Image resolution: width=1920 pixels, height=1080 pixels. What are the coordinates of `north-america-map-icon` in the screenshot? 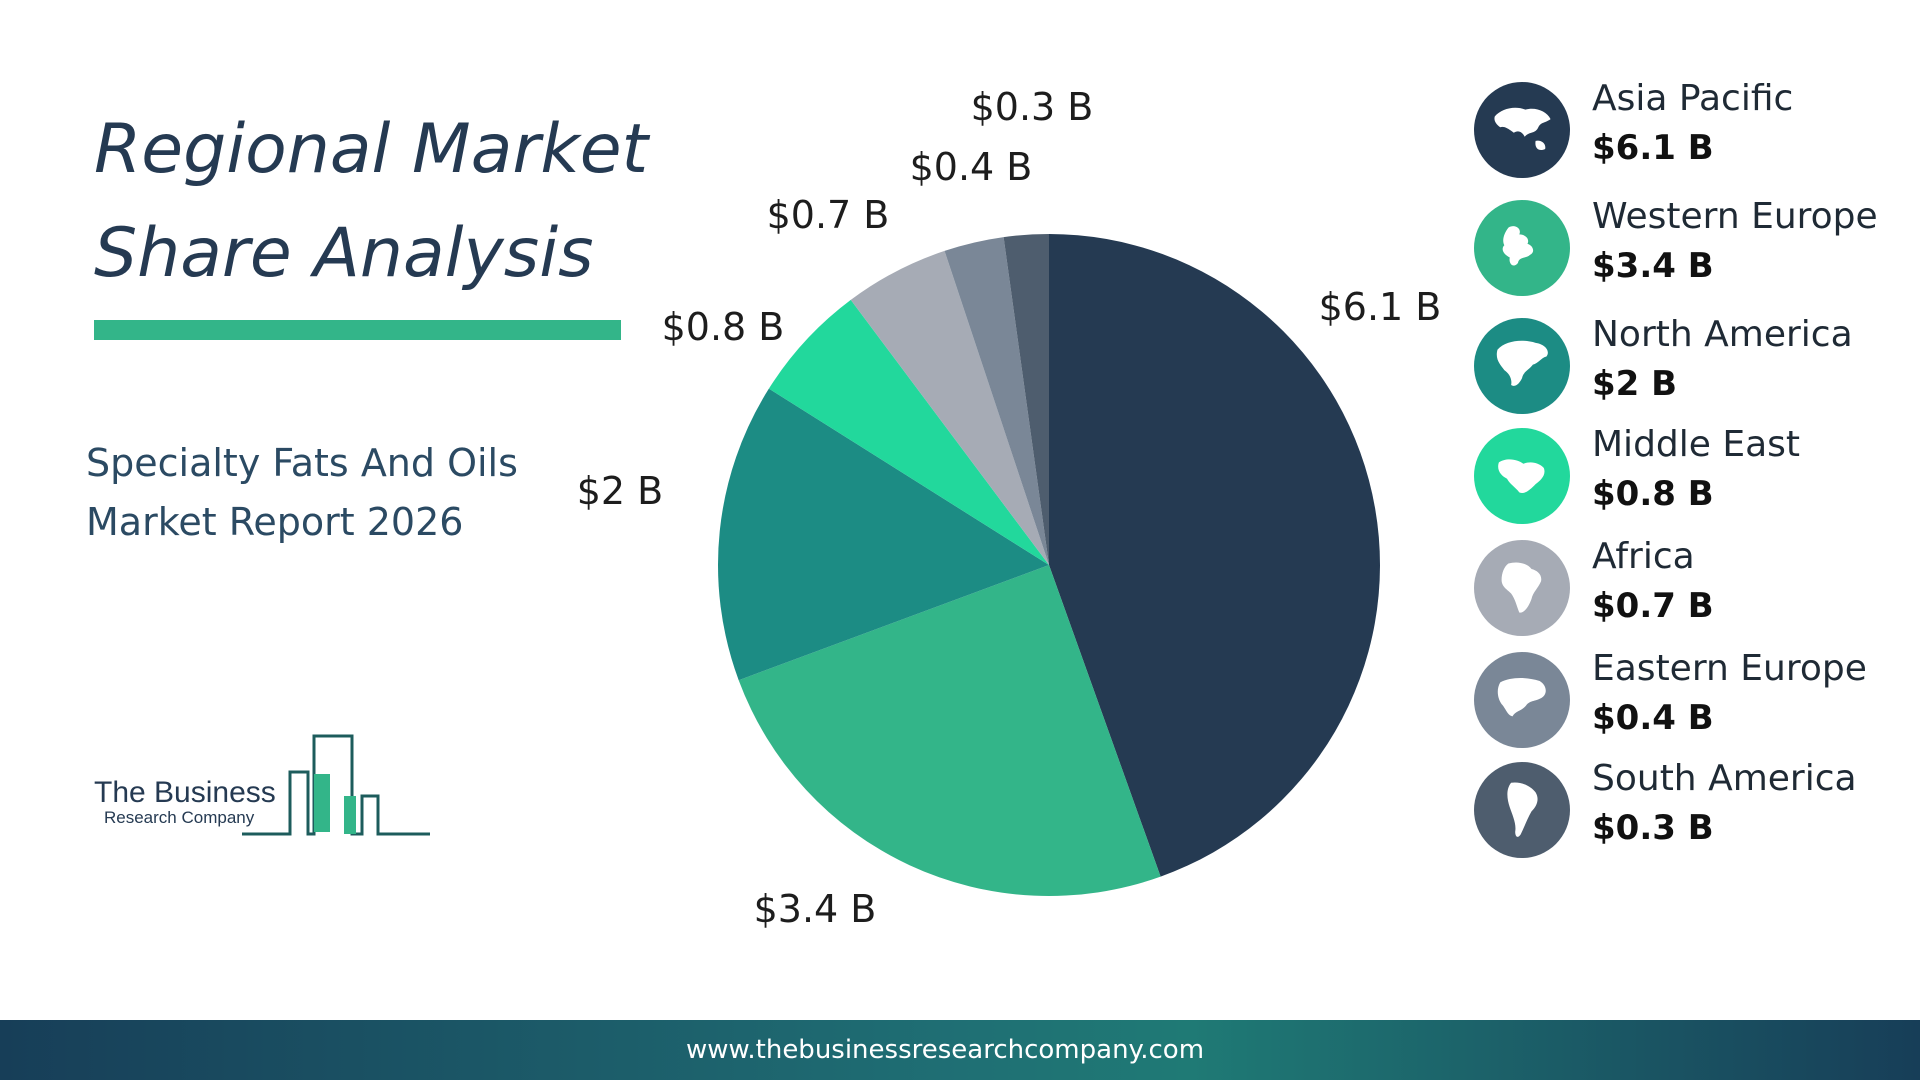 It's located at (1522, 363).